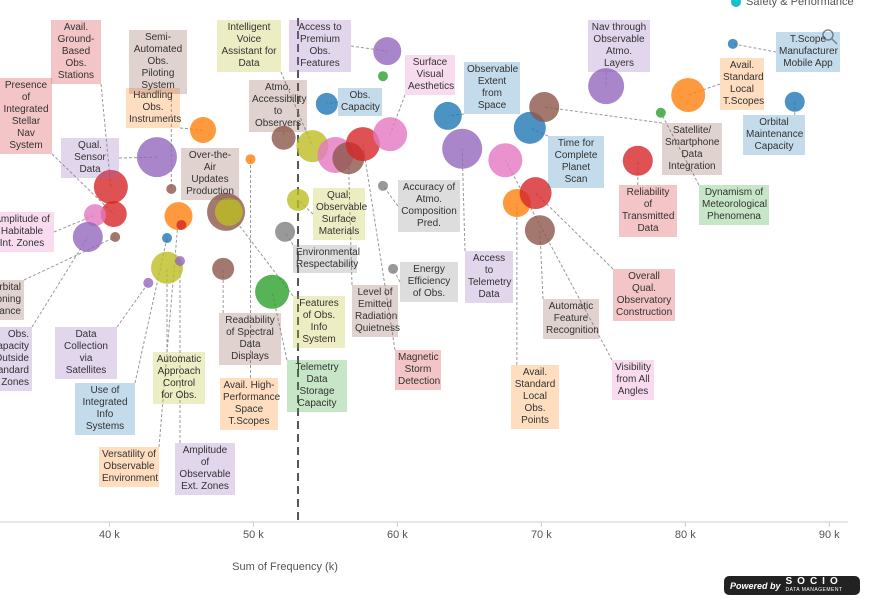  What do you see at coordinates (541, 535) in the screenshot?
I see `x-tick-label: 70 k` at bounding box center [541, 535].